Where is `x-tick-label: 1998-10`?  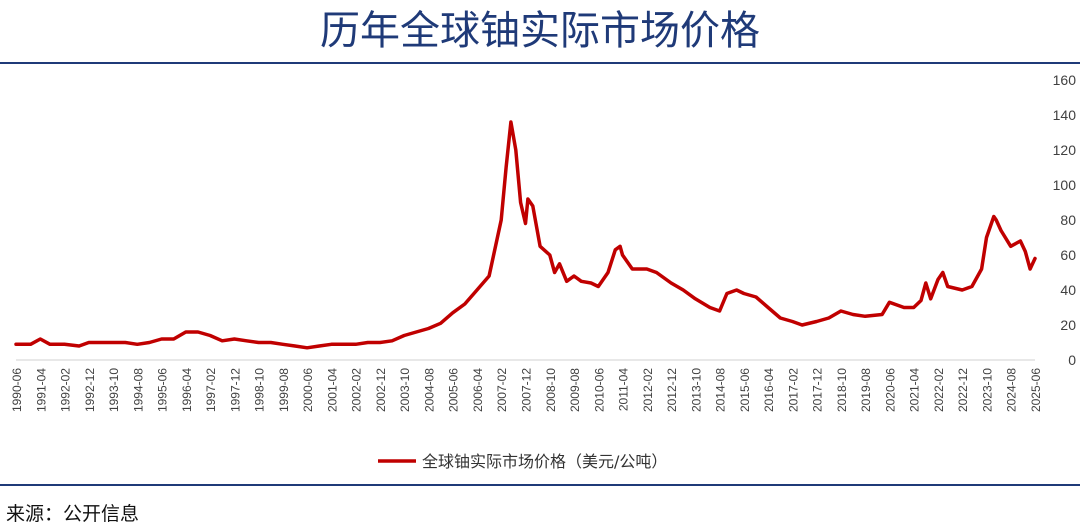
x-tick-label: 1998-10 is located at coordinates (260, 390).